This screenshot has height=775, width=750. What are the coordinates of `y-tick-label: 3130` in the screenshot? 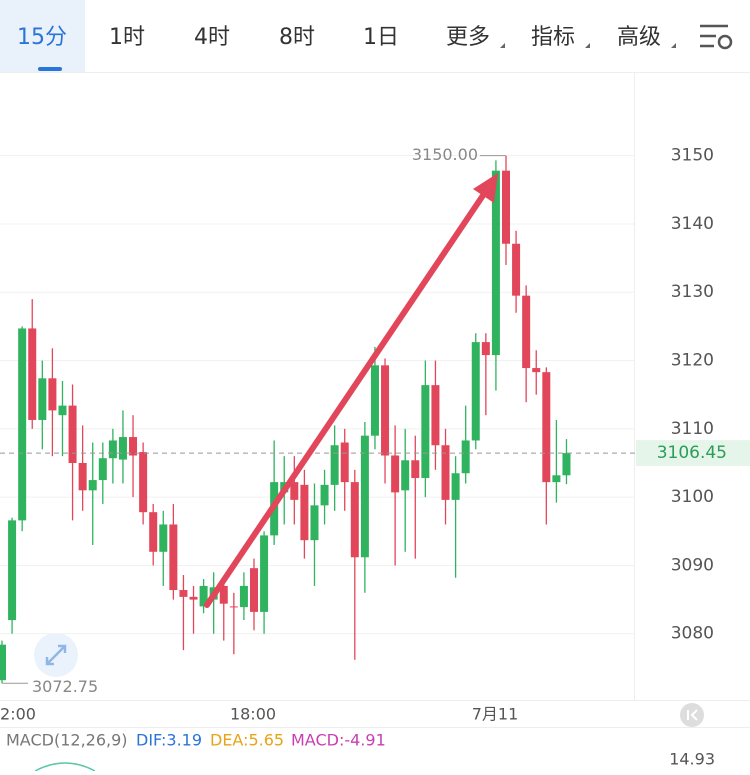 It's located at (692, 292).